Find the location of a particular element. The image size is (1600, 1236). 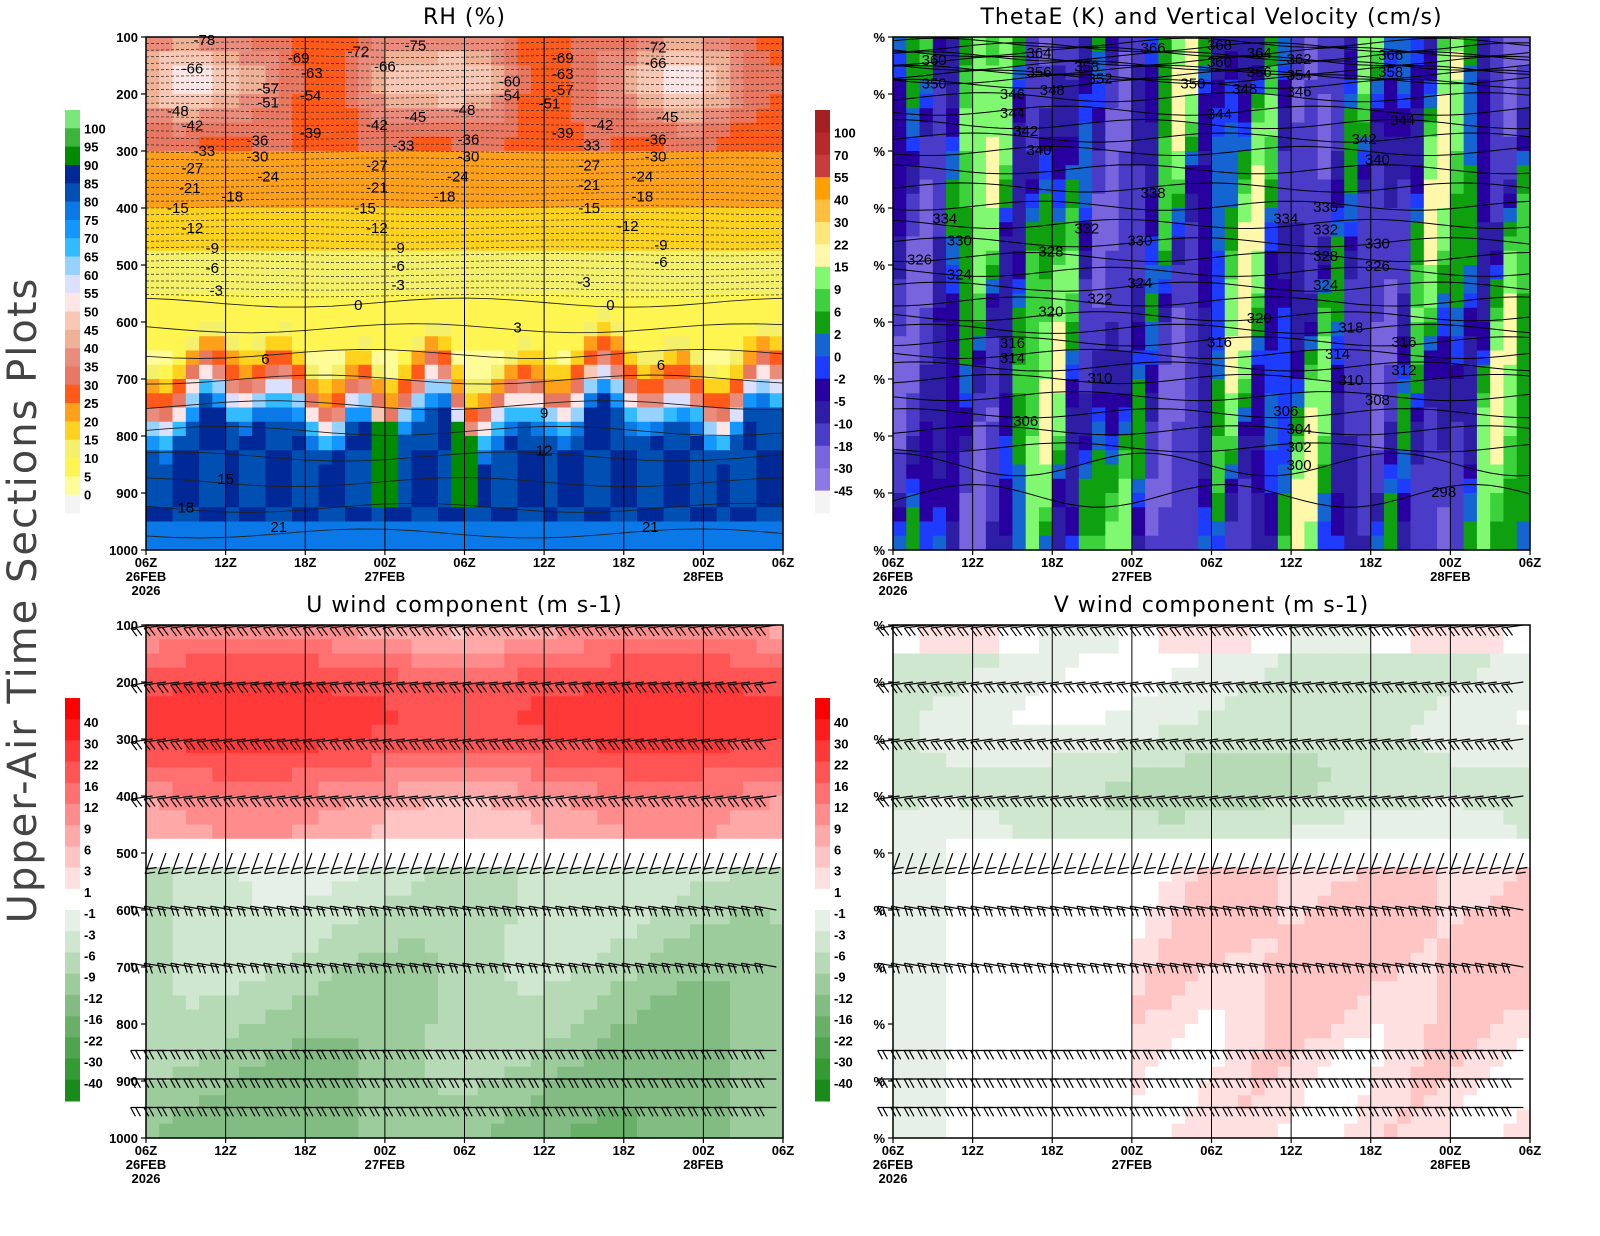

colorbar-label: 9 is located at coordinates (837, 289).